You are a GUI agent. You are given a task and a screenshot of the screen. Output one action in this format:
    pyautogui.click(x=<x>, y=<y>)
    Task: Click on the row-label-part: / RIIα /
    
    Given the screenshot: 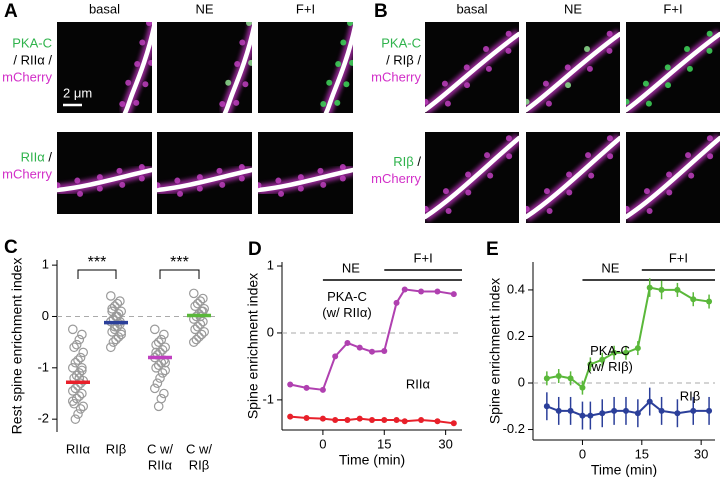 What is the action you would take?
    pyautogui.click(x=32, y=60)
    